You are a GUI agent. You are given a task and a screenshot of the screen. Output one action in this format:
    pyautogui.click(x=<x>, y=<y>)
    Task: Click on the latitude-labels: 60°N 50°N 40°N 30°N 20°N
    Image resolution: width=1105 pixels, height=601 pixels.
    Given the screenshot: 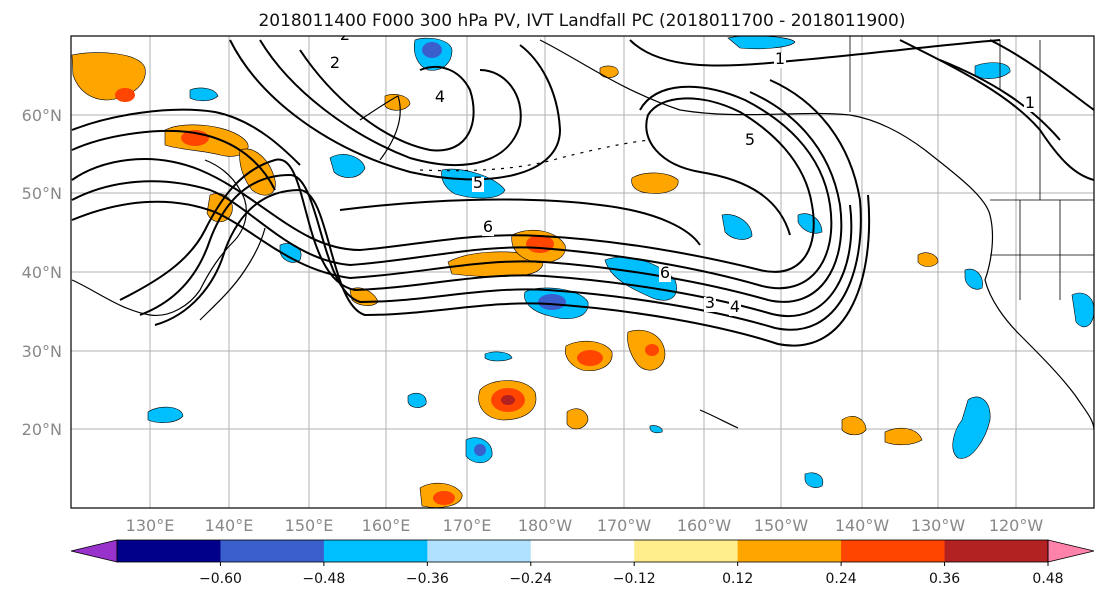 What is the action you would take?
    pyautogui.click(x=42, y=272)
    